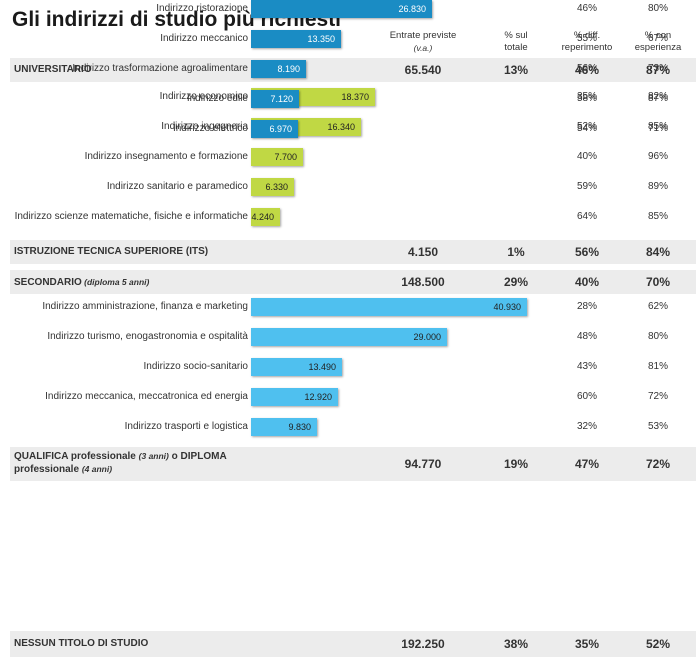 This screenshot has width=700, height=662. What do you see at coordinates (507, 307) in the screenshot?
I see `bar-value-label: 40.930` at bounding box center [507, 307].